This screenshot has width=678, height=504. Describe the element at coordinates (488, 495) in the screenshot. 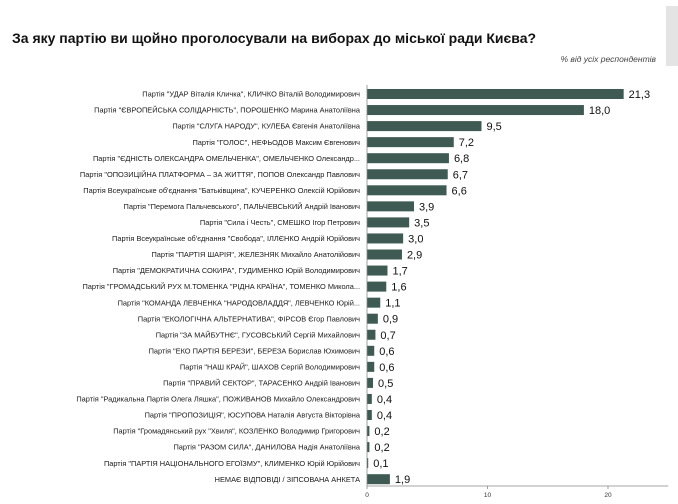

I see `x-tick-label: 10` at that location.